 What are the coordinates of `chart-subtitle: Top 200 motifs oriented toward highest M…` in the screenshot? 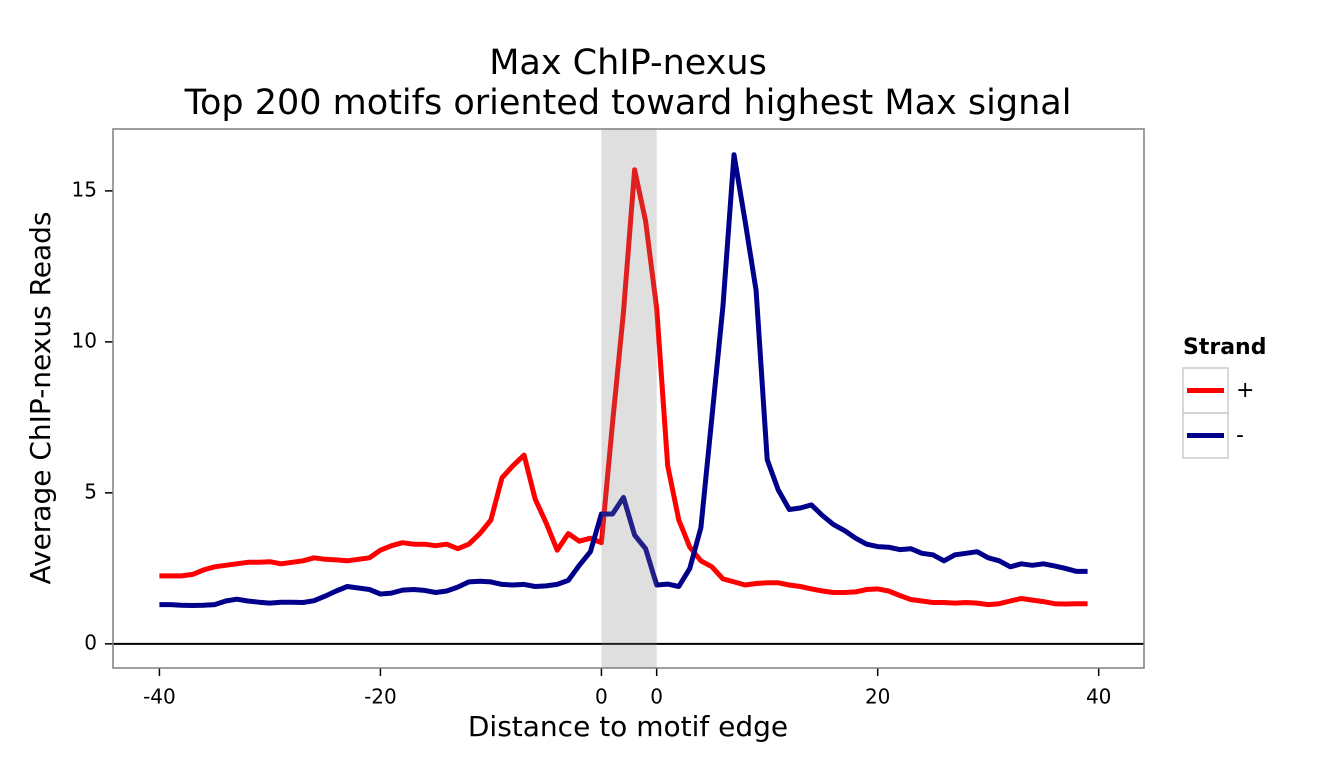 It's located at (628, 103).